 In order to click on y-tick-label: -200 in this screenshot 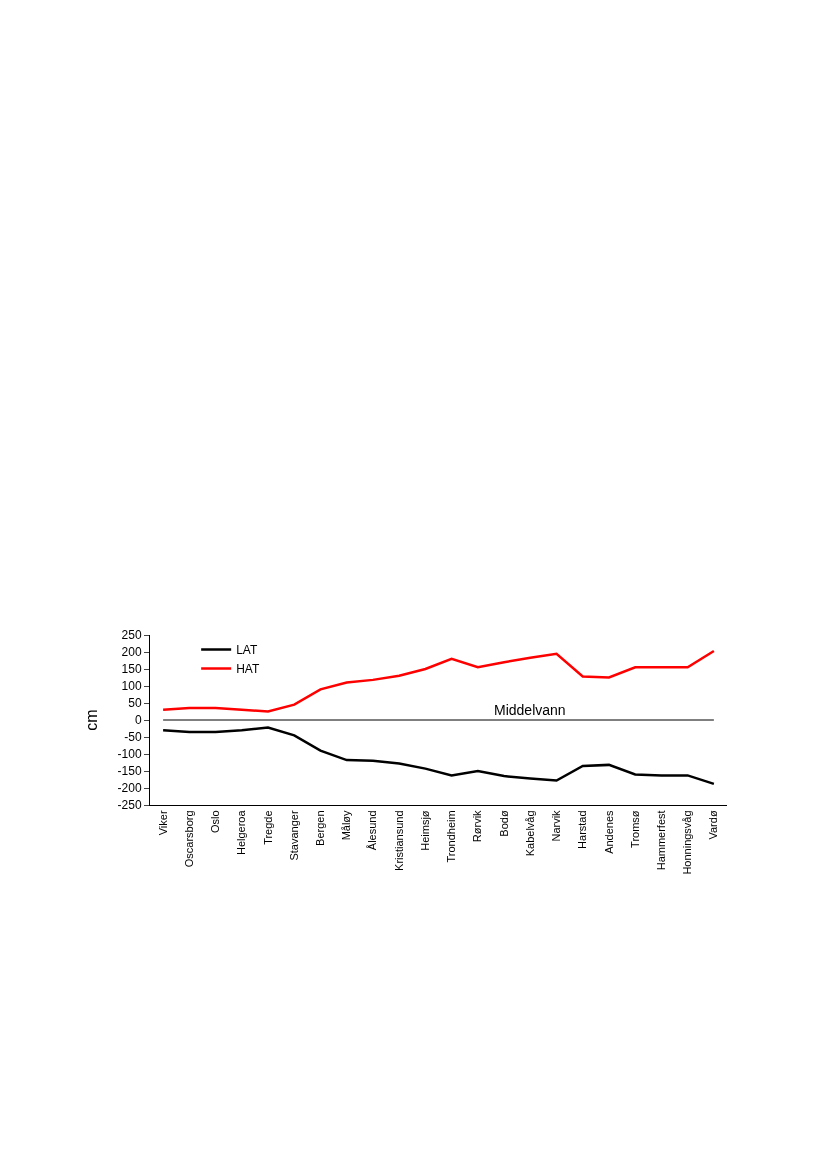, I will do `click(129, 788)`.